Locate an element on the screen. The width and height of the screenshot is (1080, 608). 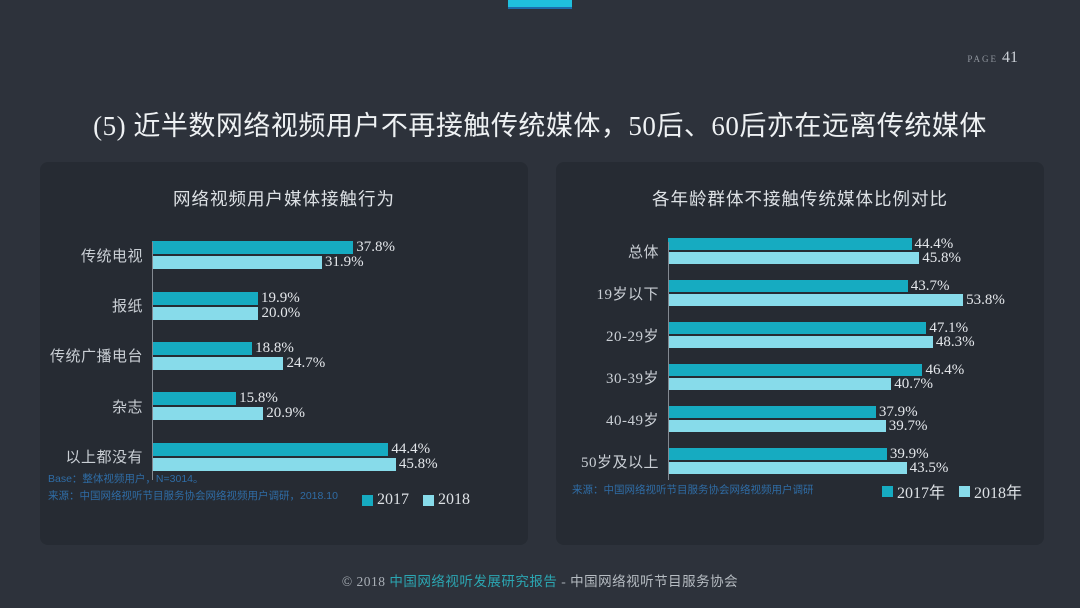
bar-2017-以上都没有 is located at coordinates (270, 449).